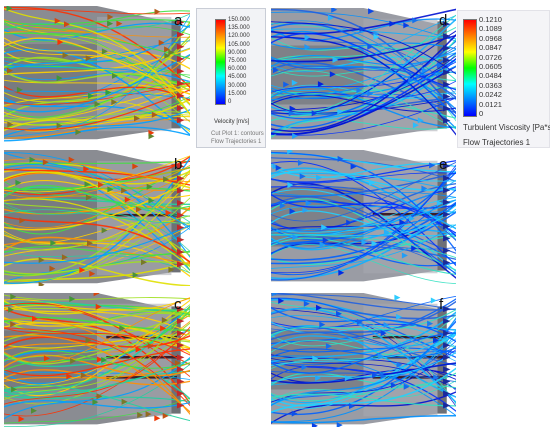 Image resolution: width=550 pixels, height=435 pixels. I want to click on velocity-tick-0: 150.000, so click(239, 20).